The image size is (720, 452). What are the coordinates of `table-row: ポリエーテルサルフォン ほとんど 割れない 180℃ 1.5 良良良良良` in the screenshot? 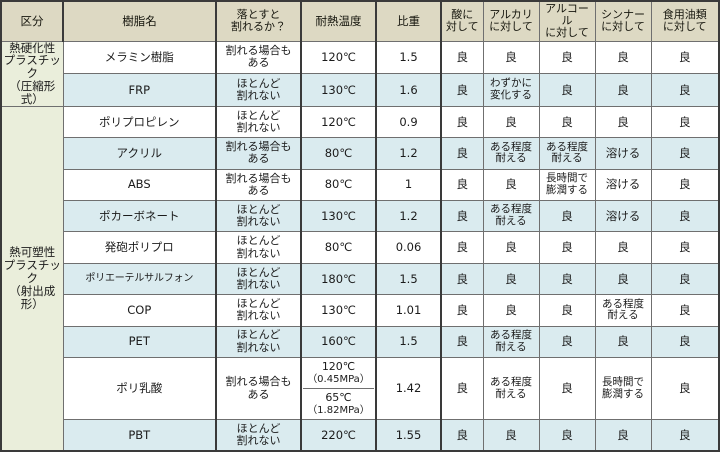 It's located at (360, 279).